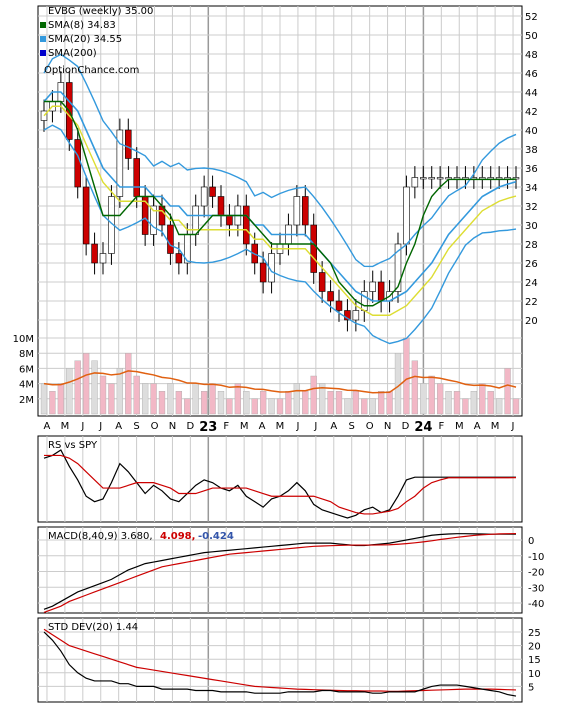 This screenshot has height=710, width=566. I want to click on macd-grid, so click(280, 570).